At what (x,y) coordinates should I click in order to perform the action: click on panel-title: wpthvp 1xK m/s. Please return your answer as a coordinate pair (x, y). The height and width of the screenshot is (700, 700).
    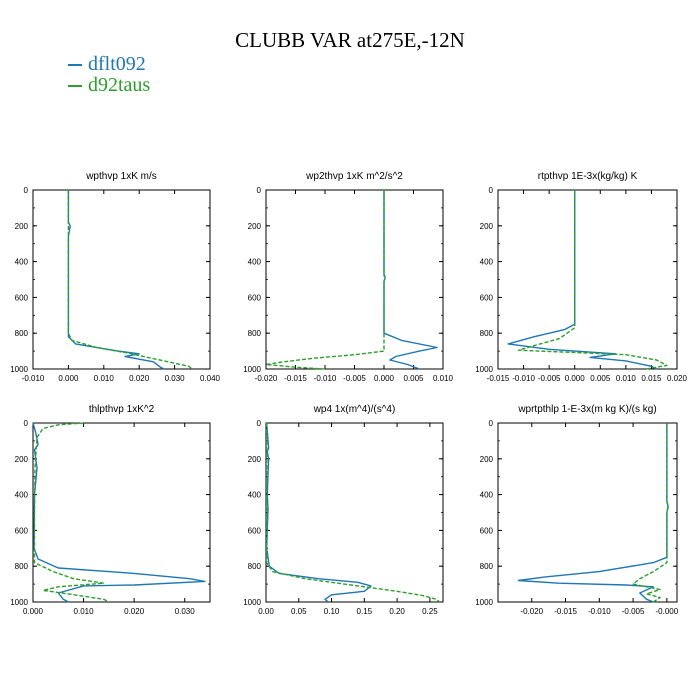
    Looking at the image, I should click on (121, 176).